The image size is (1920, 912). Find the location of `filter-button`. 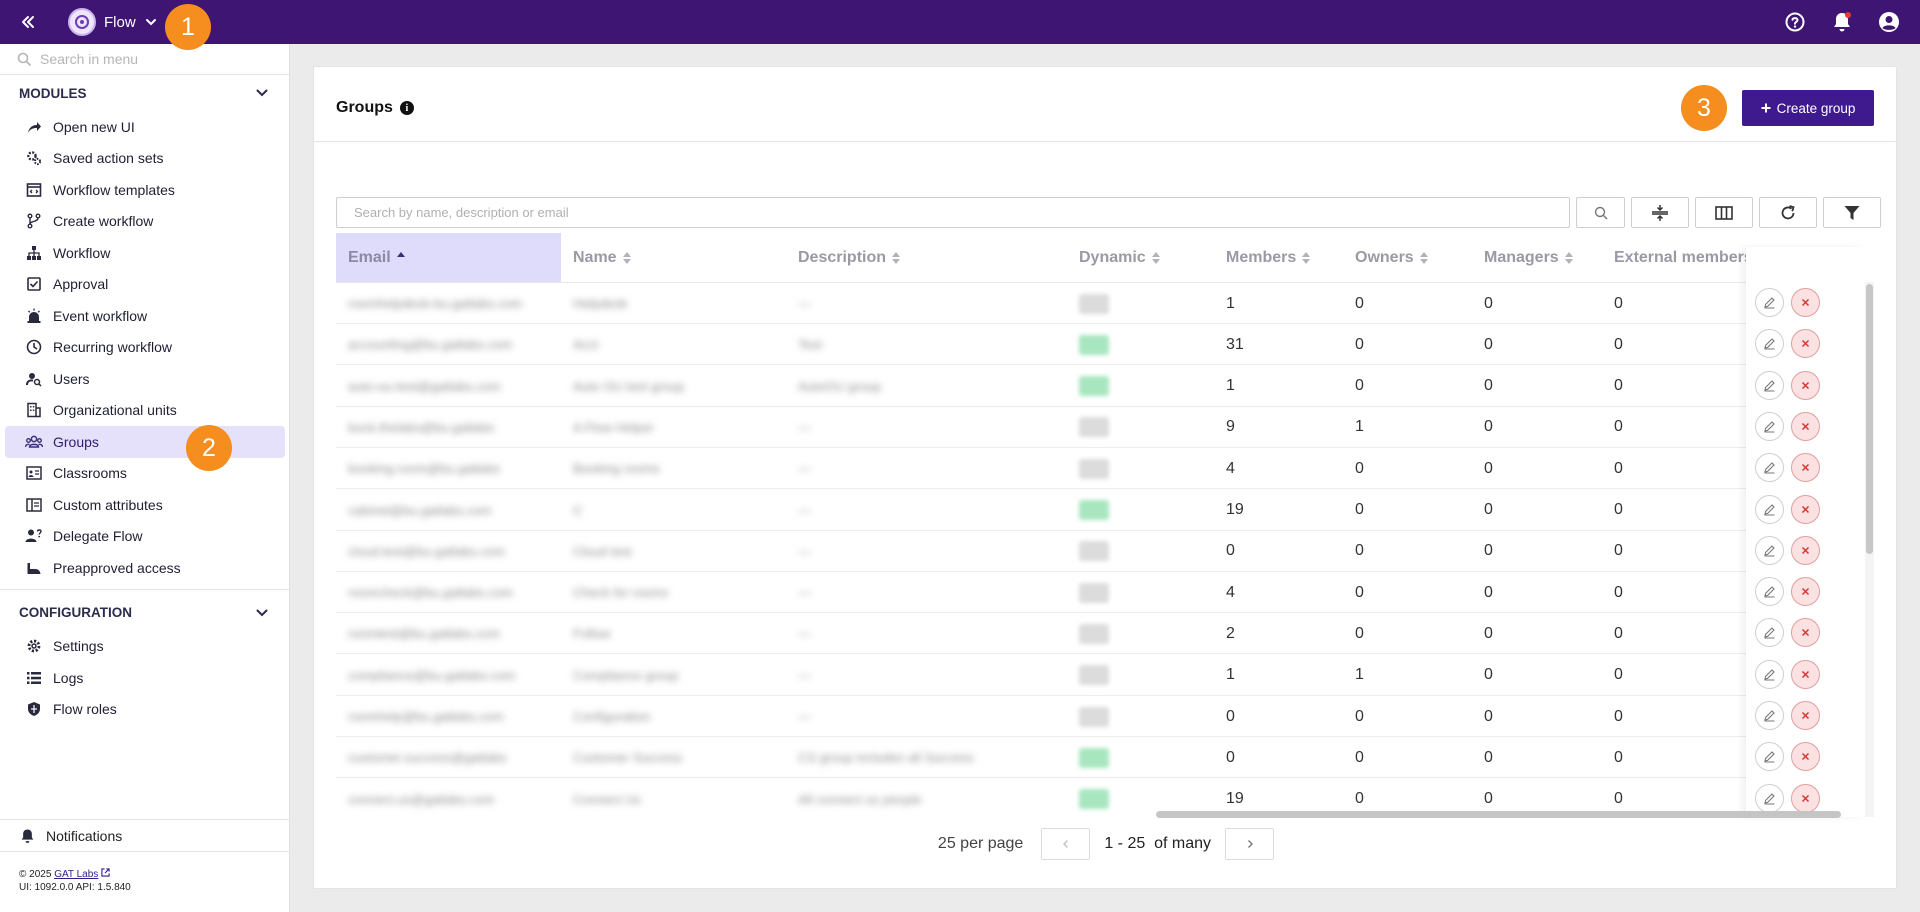

filter-button is located at coordinates (1852, 212).